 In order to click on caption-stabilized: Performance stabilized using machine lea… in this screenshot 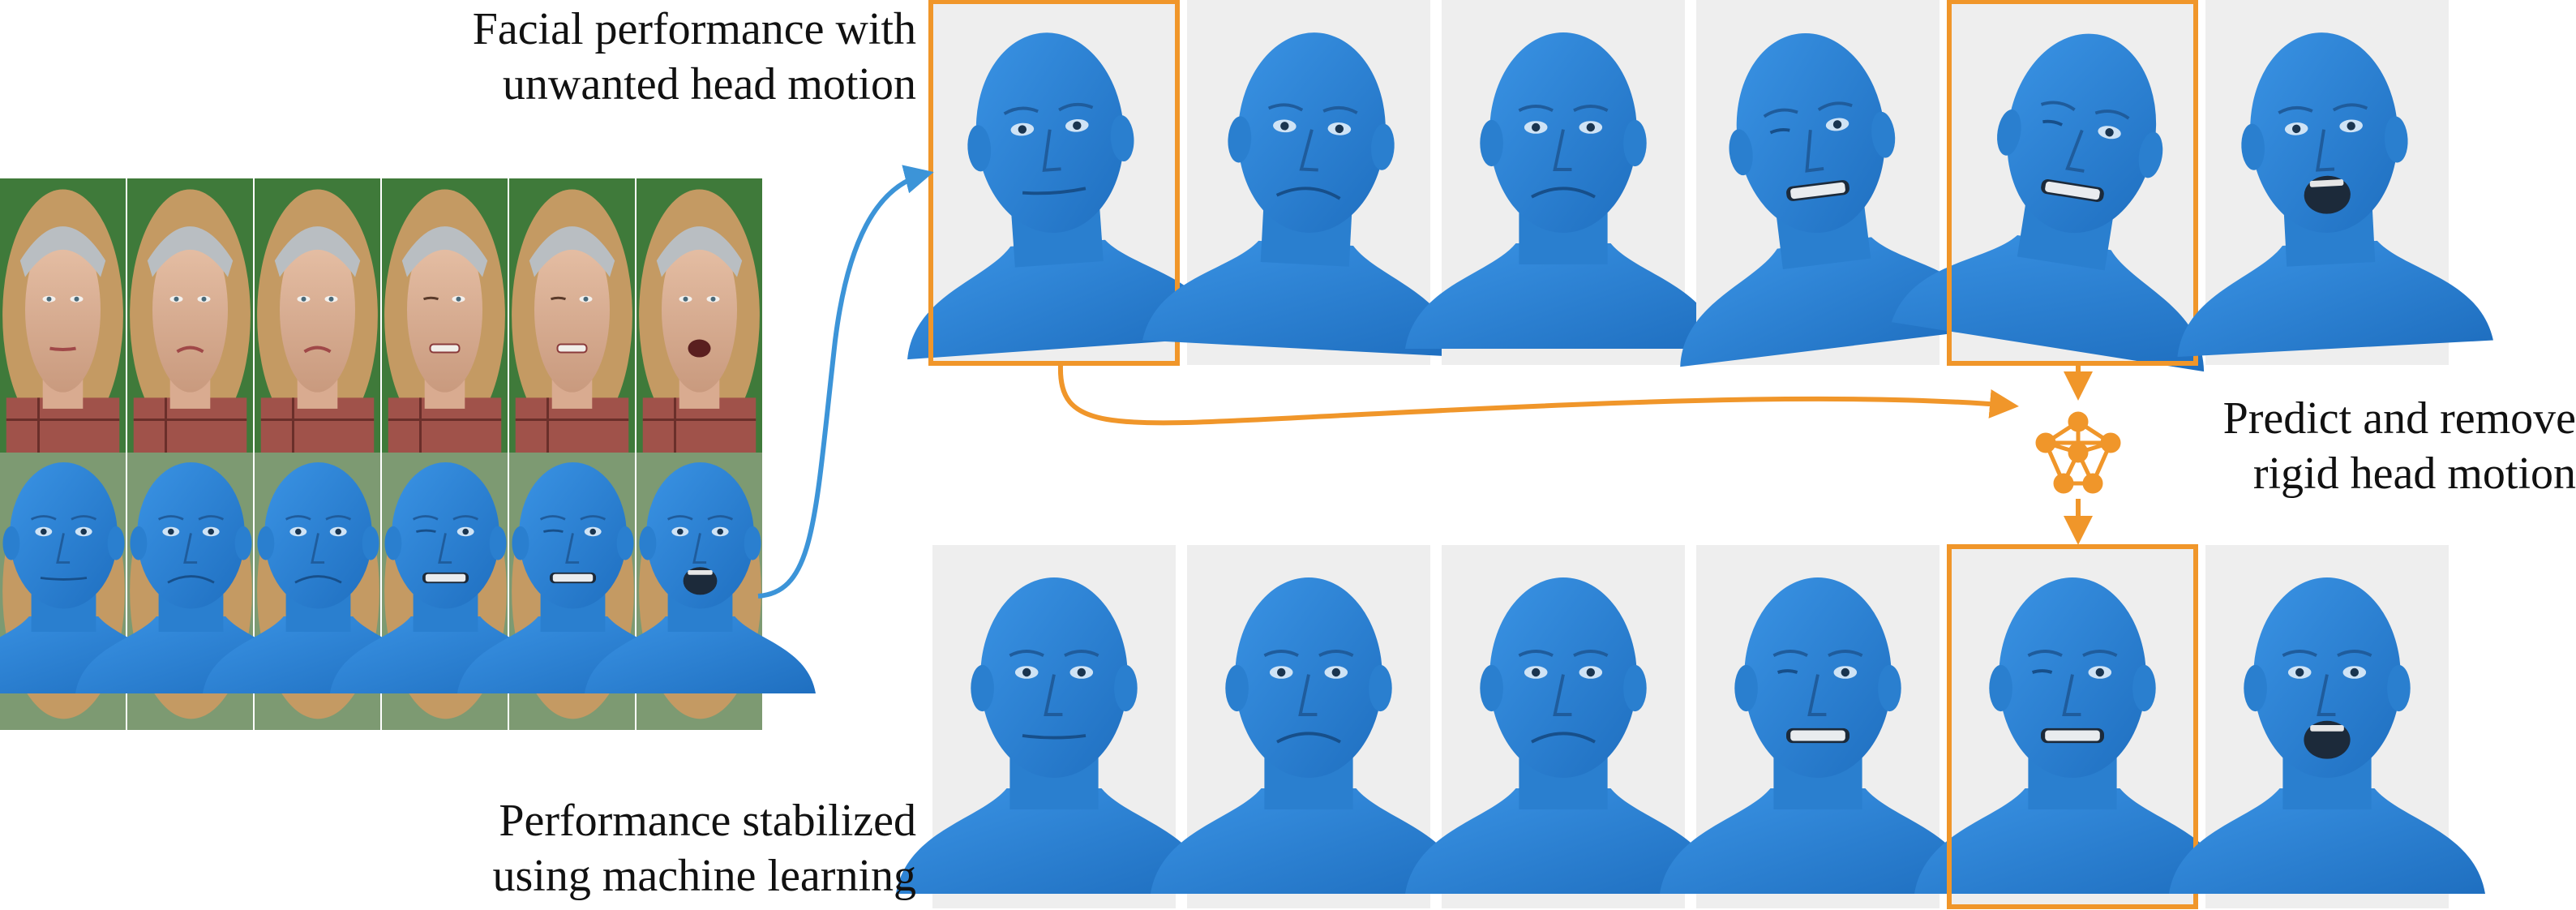, I will do `click(604, 848)`.